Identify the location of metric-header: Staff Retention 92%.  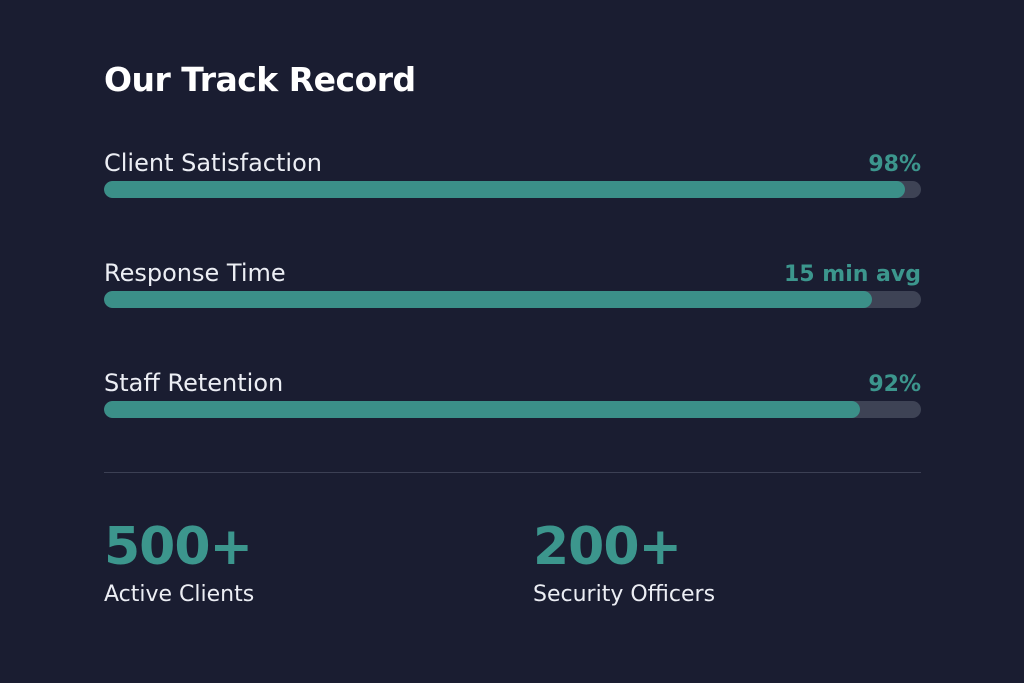
(512, 383).